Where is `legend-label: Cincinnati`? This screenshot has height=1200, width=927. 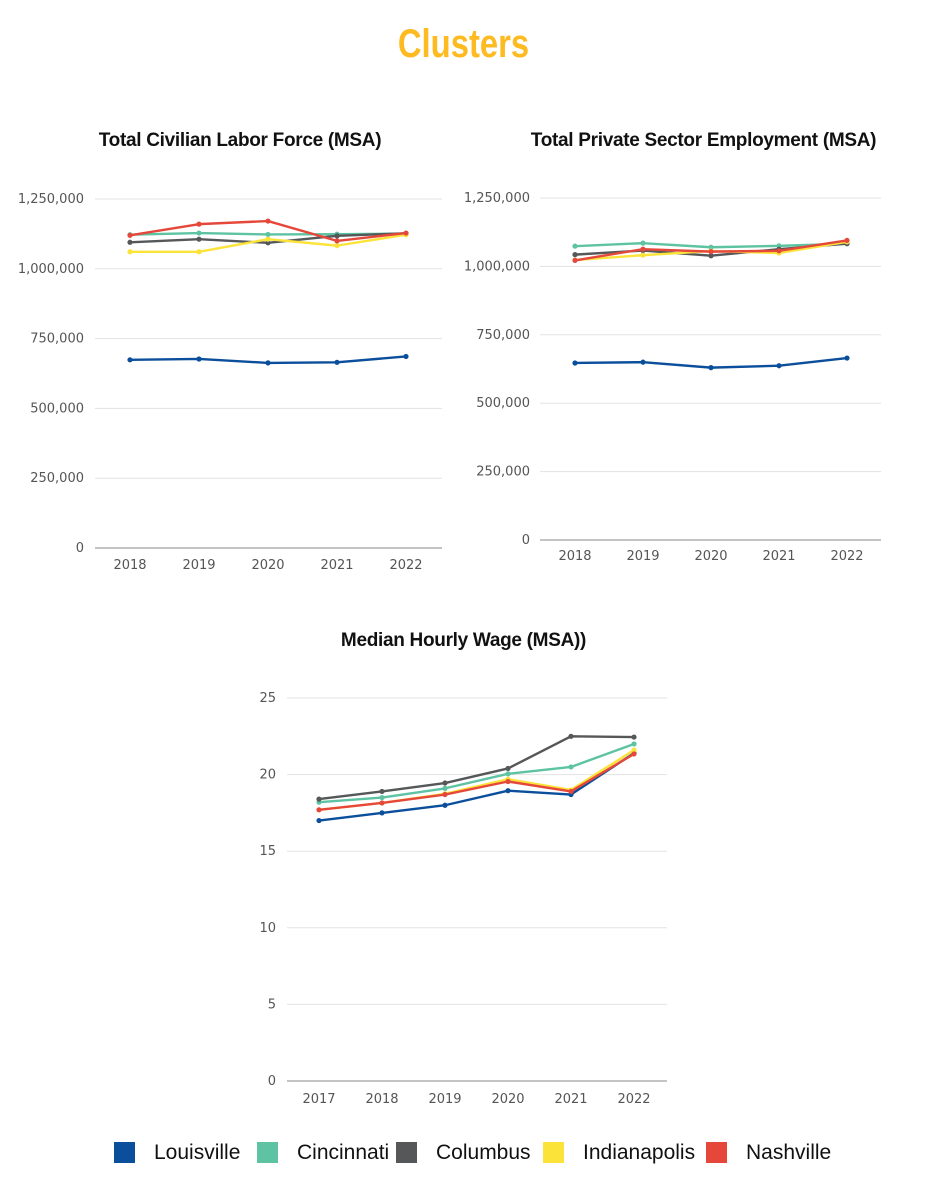
legend-label: Cincinnati is located at coordinates (343, 1152).